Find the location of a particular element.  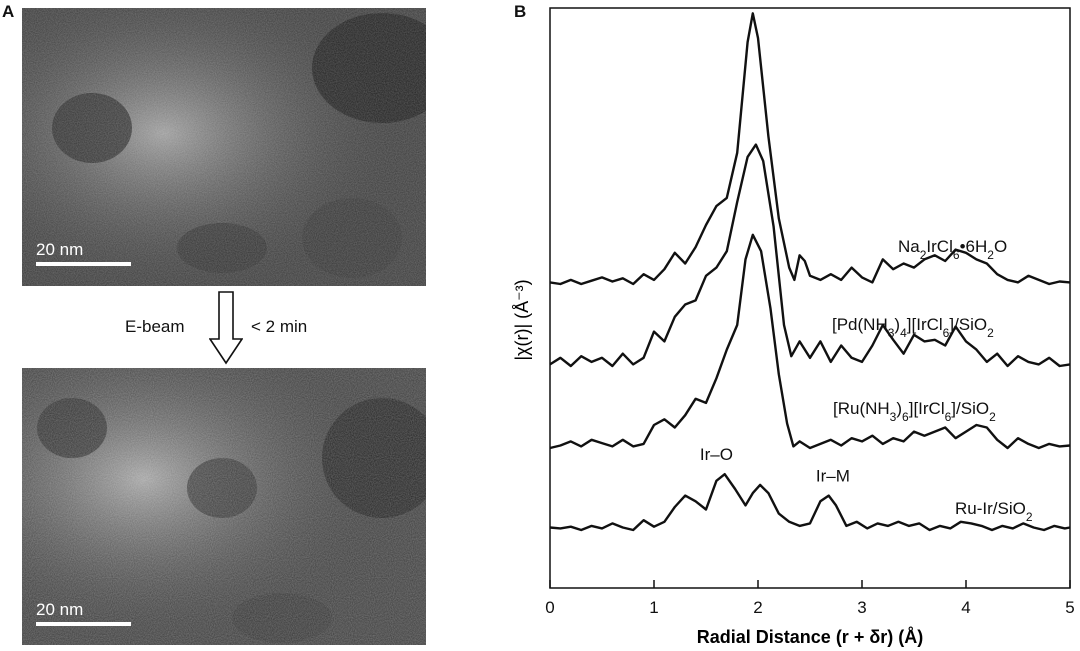

panel-b-label: B is located at coordinates (520, 11).